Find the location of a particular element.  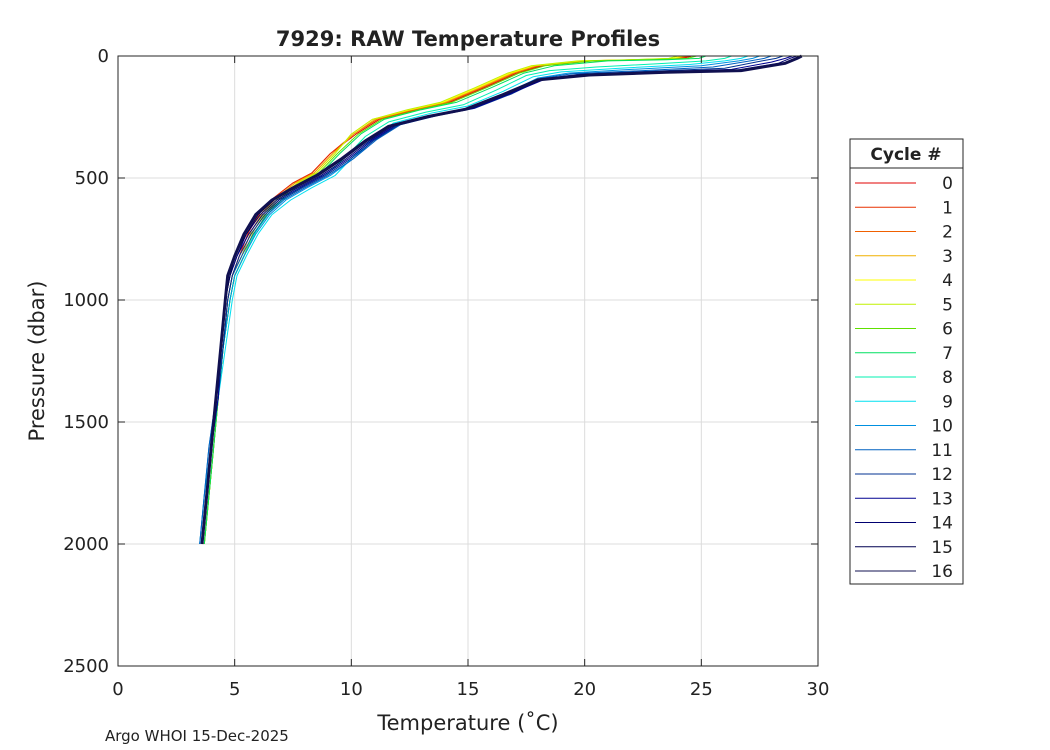

legend-box is located at coordinates (906, 361).